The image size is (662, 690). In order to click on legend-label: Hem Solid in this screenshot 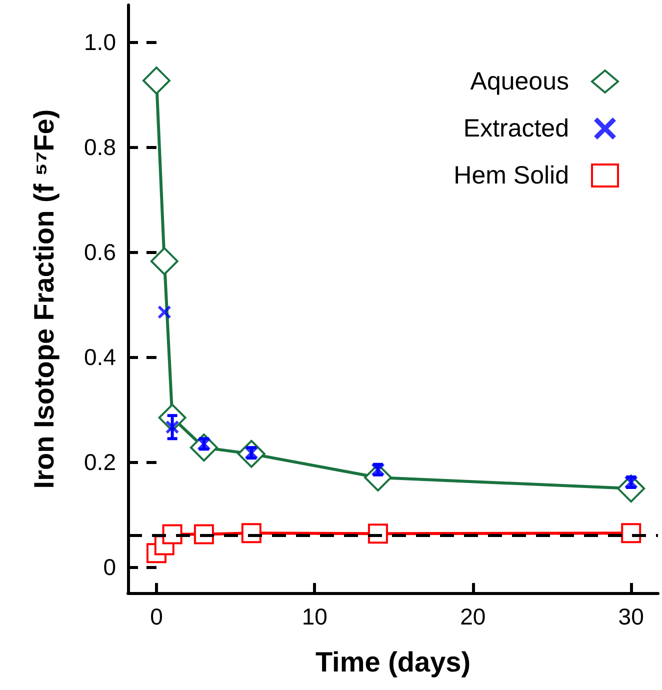, I will do `click(511, 176)`.